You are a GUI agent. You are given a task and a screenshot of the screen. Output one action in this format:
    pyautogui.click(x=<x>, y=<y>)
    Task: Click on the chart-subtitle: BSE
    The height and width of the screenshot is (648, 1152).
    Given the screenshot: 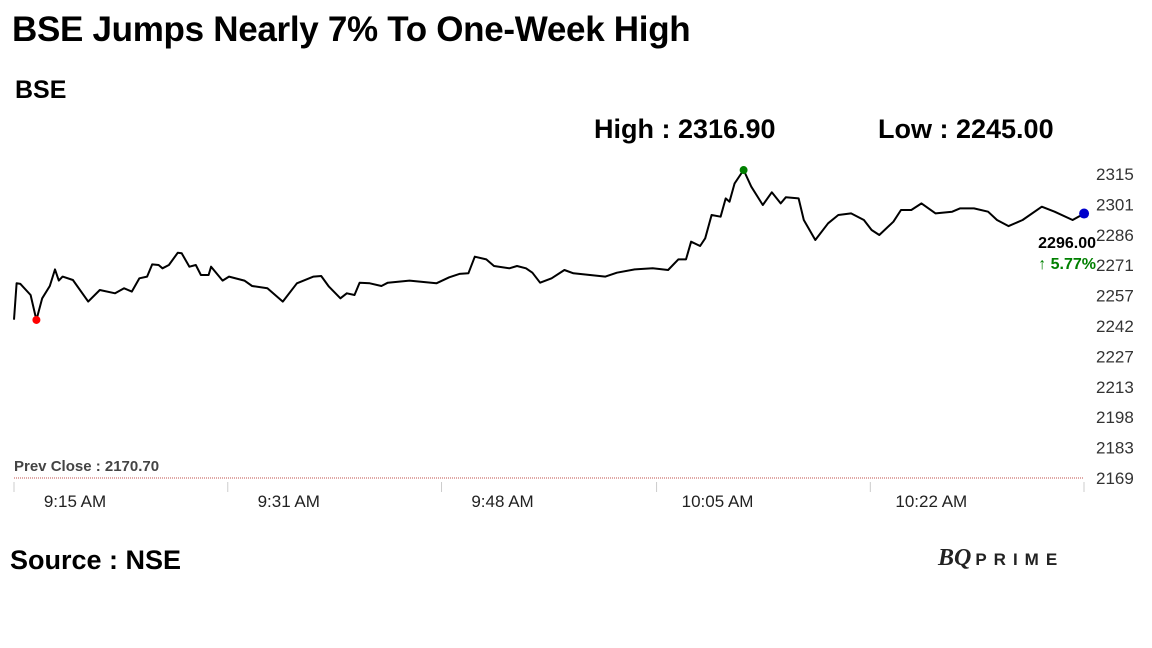 What is the action you would take?
    pyautogui.click(x=41, y=90)
    